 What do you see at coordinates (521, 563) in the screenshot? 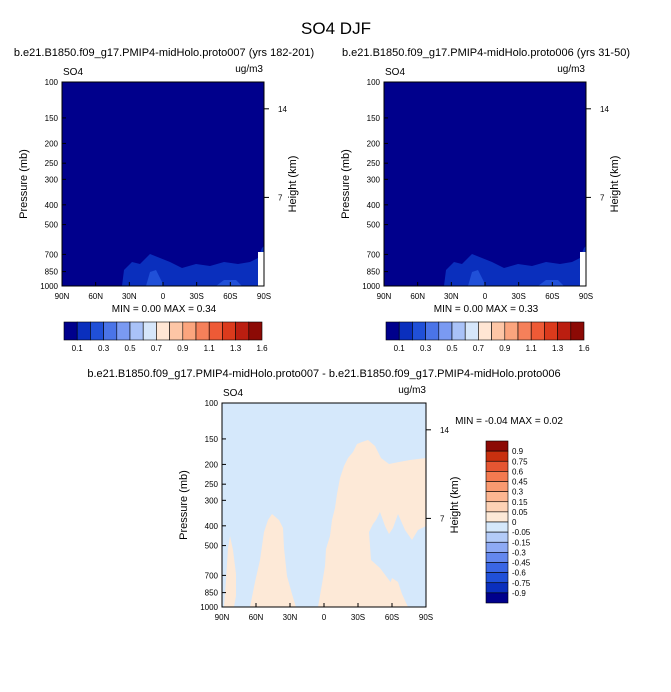
I see `colorbar-label: -0.45` at bounding box center [521, 563].